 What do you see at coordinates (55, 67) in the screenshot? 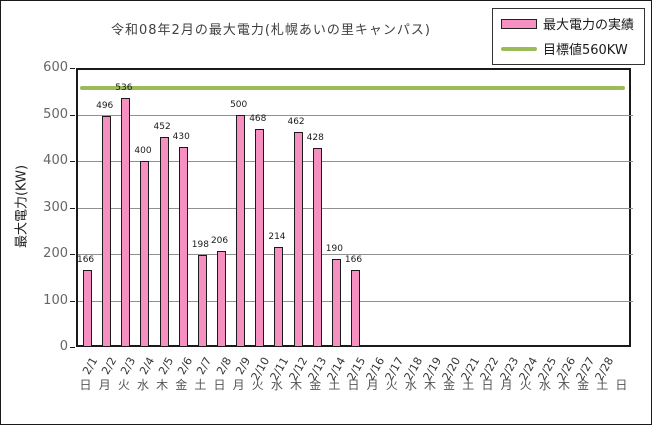
I see `y-tick-label: 600` at bounding box center [55, 67].